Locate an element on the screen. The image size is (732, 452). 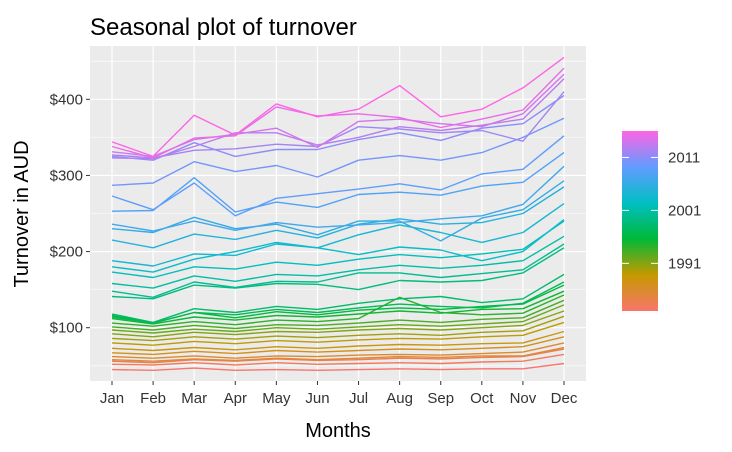
series-line-1984 is located at coordinates (338, 356).